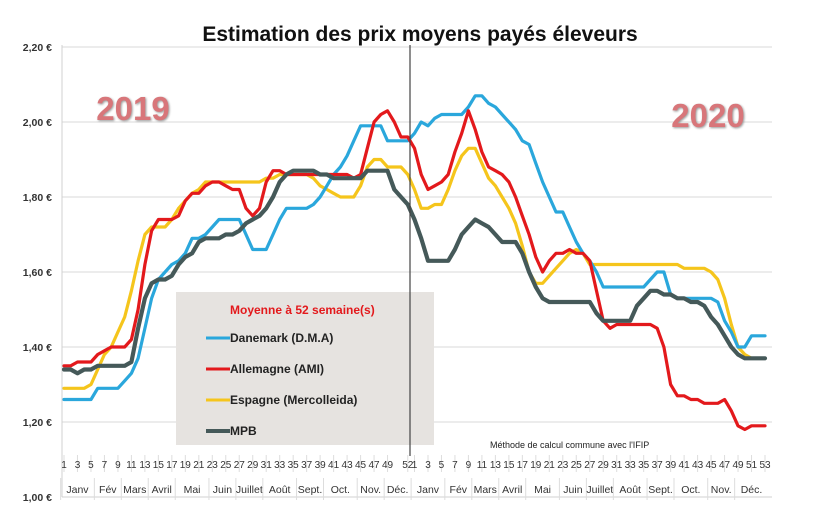  What do you see at coordinates (132, 108) in the screenshot?
I see `year-label-2019: 2019` at bounding box center [132, 108].